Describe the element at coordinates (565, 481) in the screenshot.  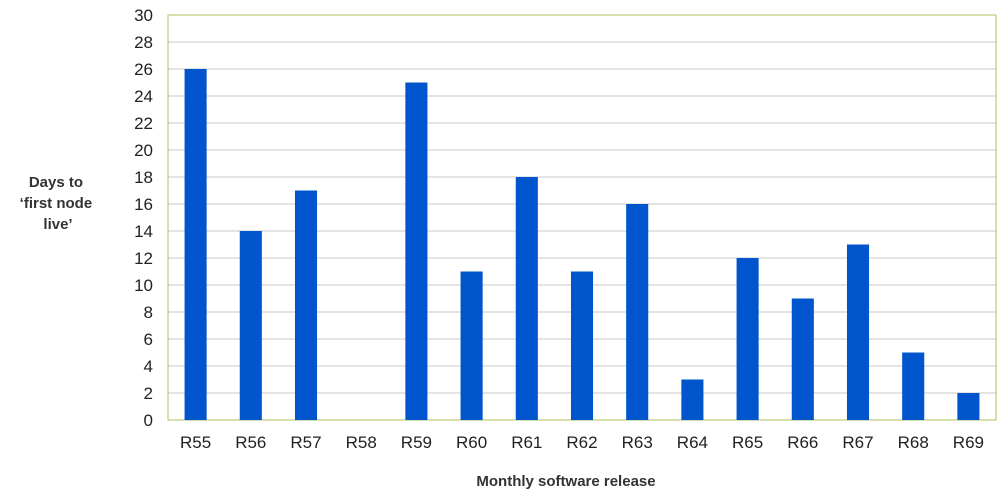
I see `x-axis-title: Monthly software release` at that location.